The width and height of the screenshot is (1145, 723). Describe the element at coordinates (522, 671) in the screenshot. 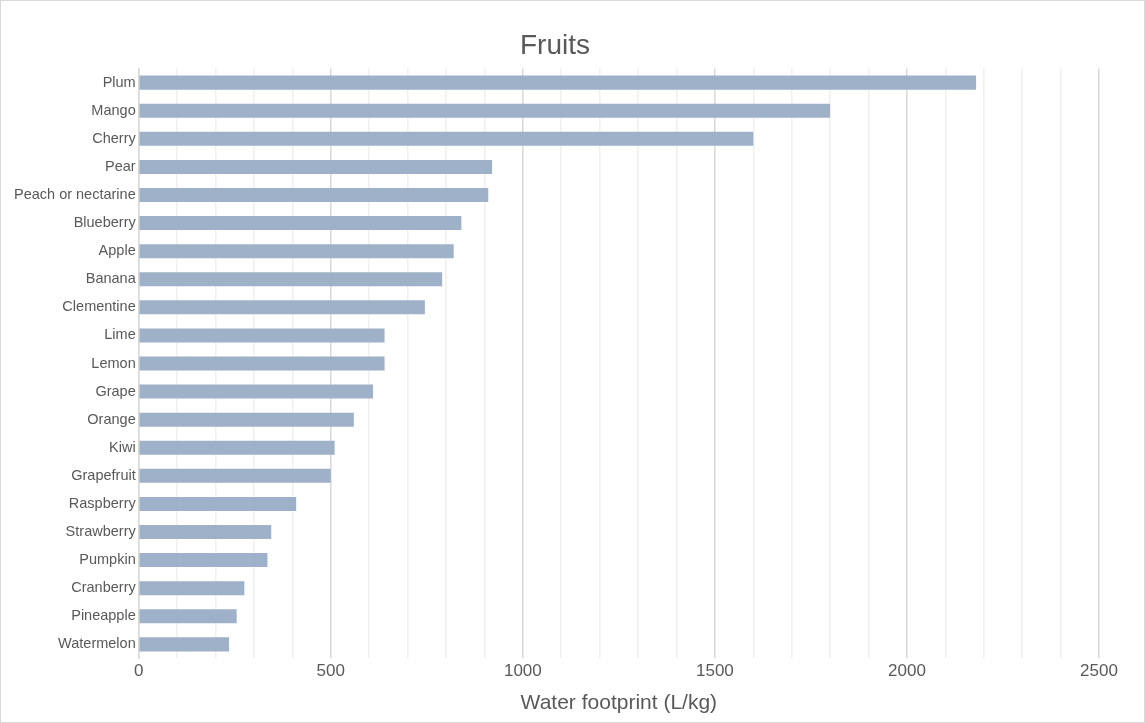

I see `x-tick-label: 1000` at that location.